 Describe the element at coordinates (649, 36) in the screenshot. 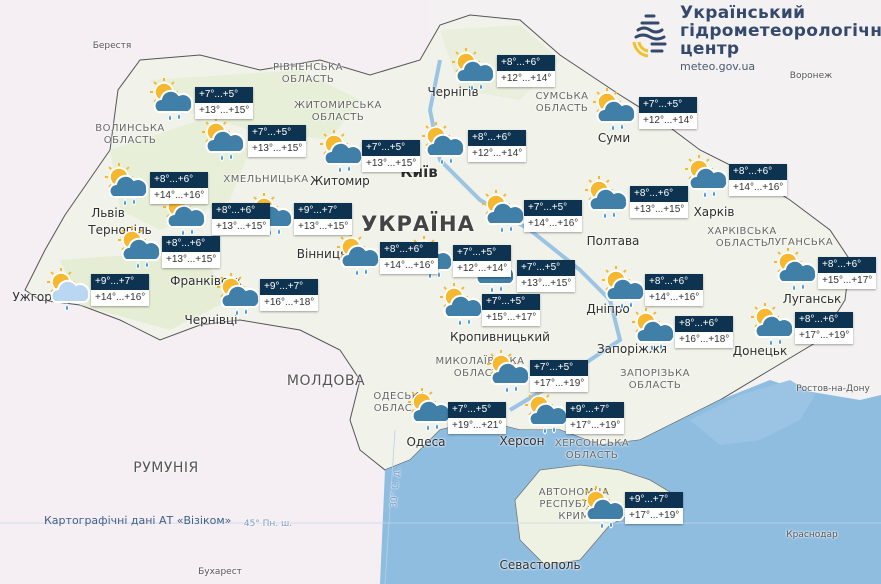

I see `ugmc-logo-icon` at that location.